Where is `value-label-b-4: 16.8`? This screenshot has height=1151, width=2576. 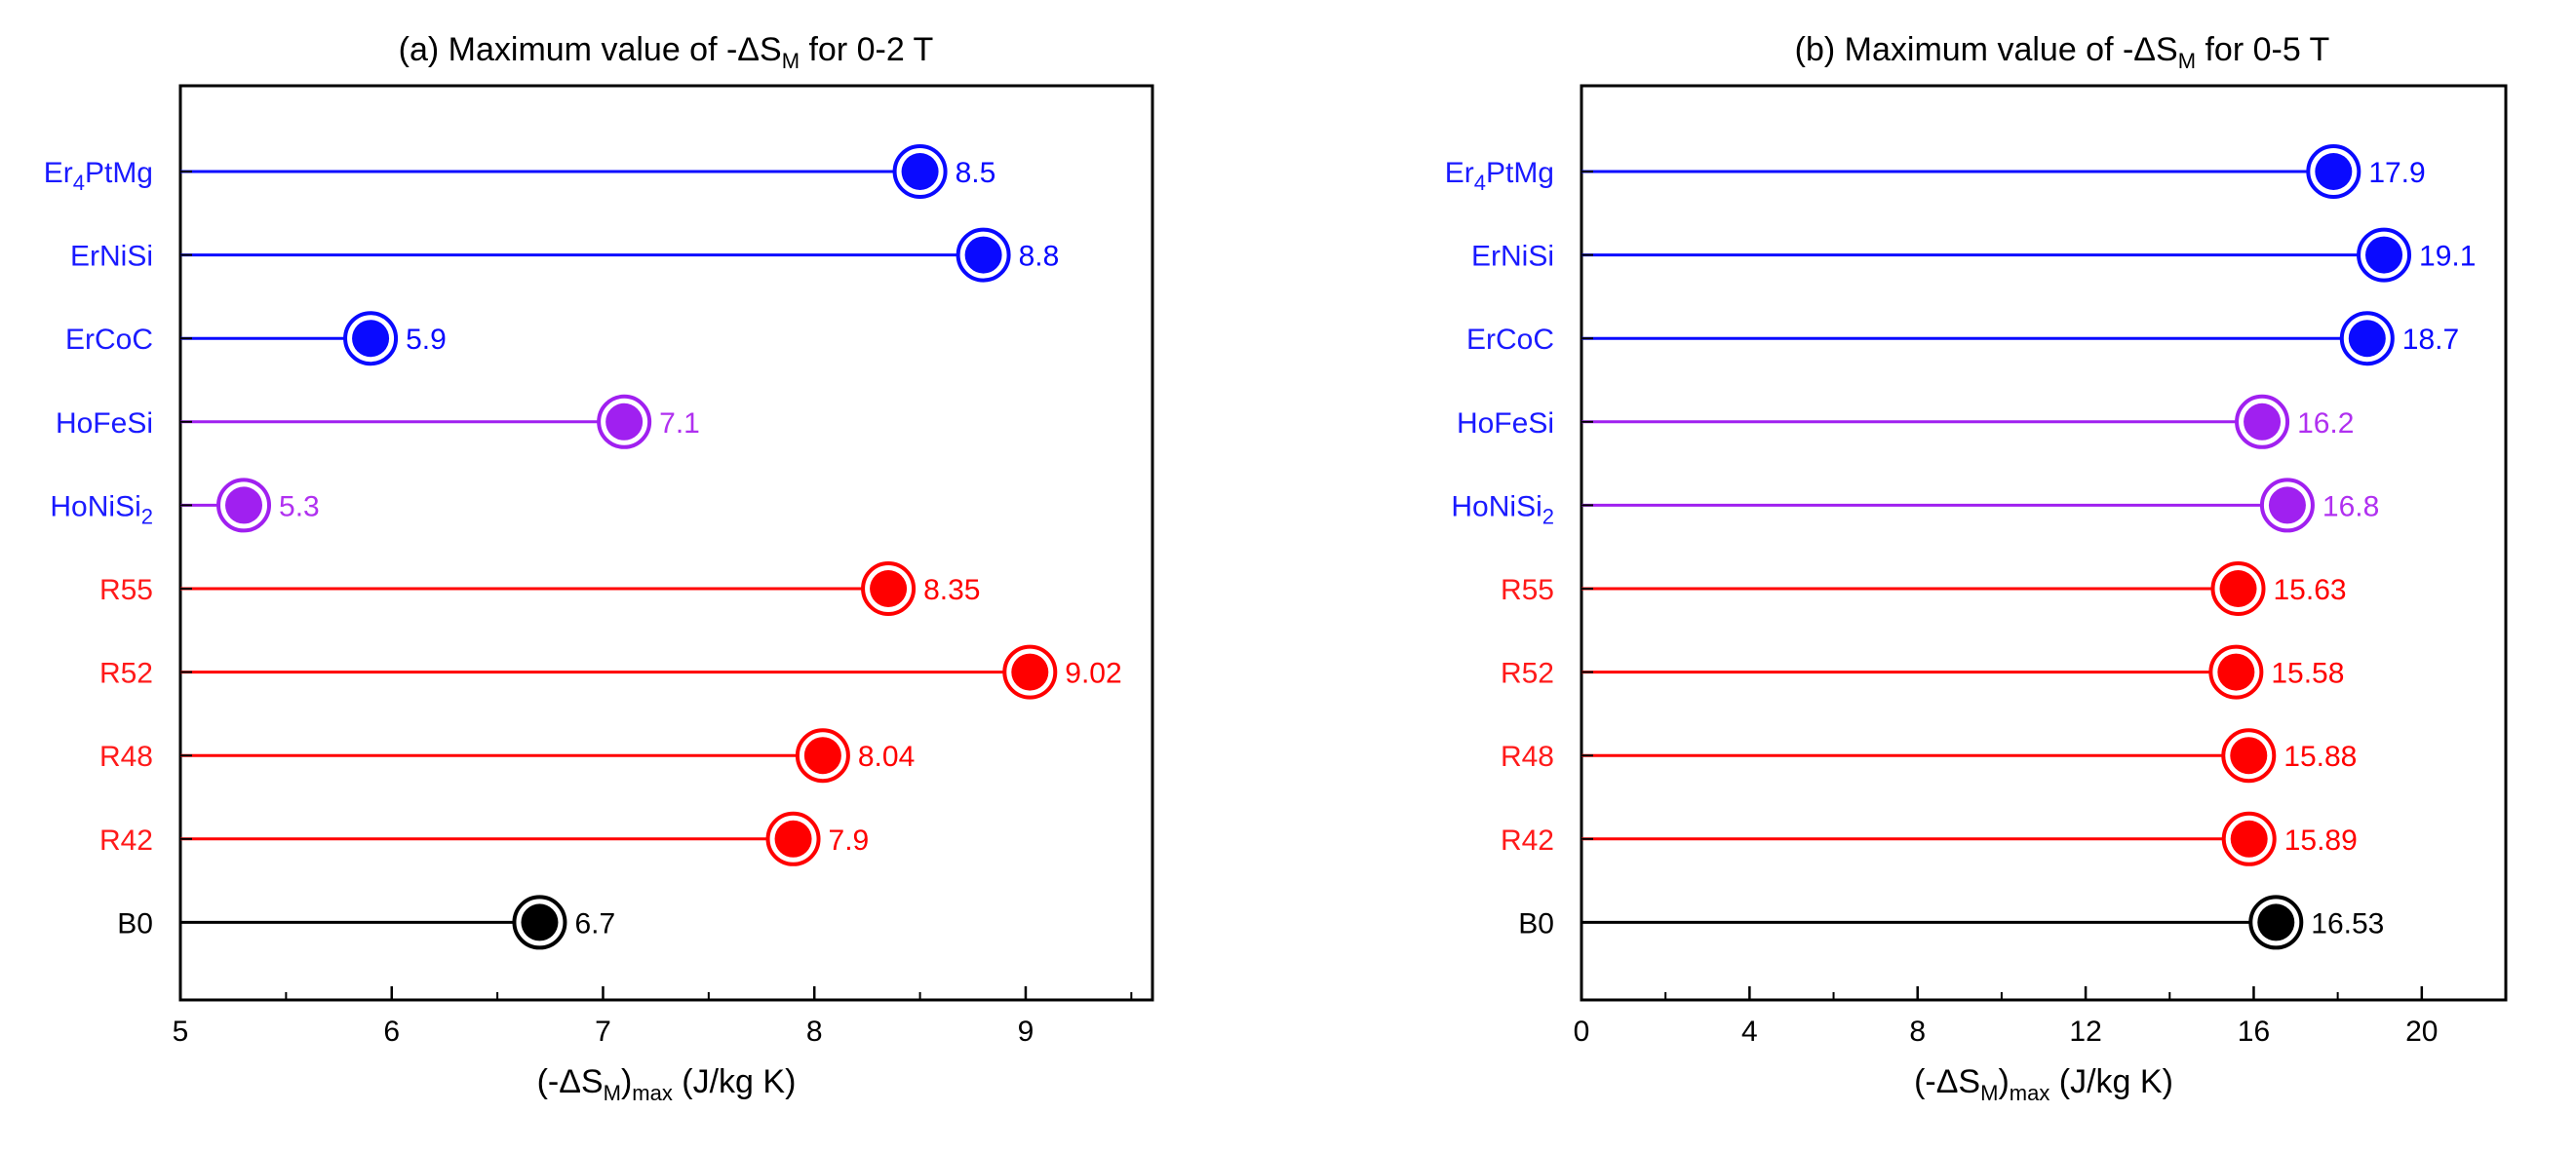
value-label-b-4: 16.8 is located at coordinates (2350, 506).